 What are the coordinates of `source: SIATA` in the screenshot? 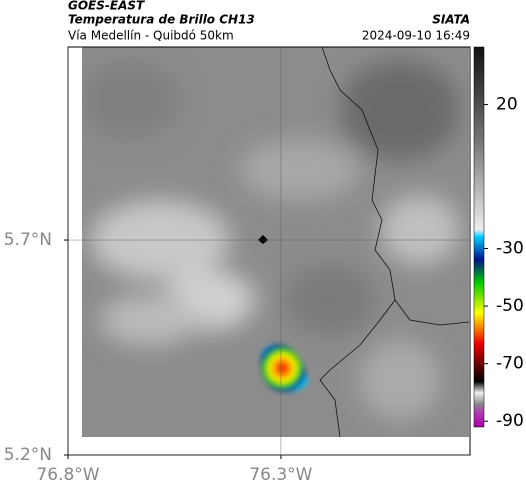 It's located at (451, 20).